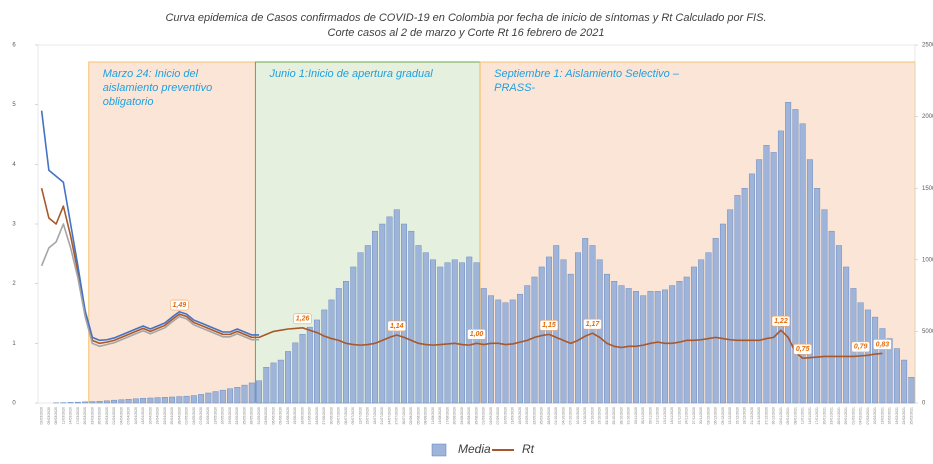 This screenshot has width=933, height=464. Describe the element at coordinates (636, 415) in the screenshot. I see `x-tick-label: 03/11/2020` at that location.